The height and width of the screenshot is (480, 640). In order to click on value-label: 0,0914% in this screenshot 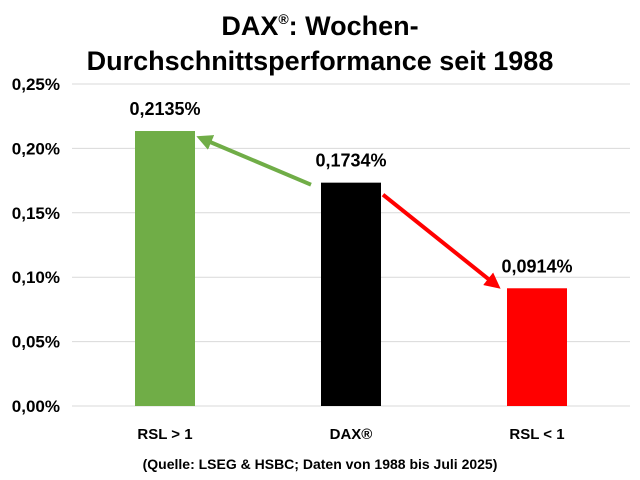, I will do `click(536, 266)`.